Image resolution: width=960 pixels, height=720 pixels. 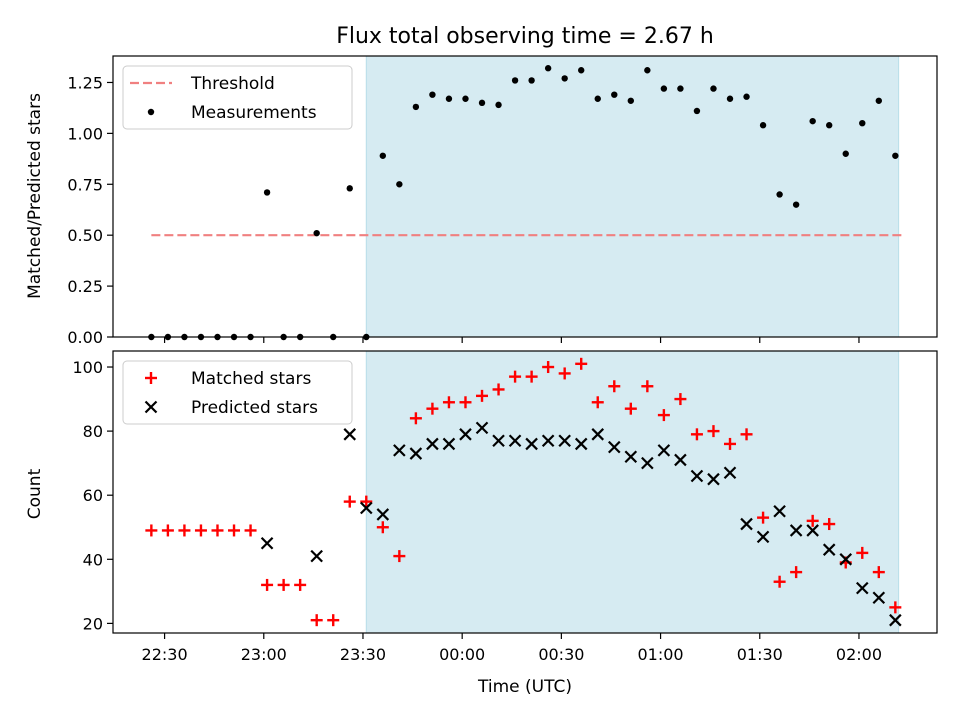 I want to click on y-tick-label: 60, so click(x=93, y=495).